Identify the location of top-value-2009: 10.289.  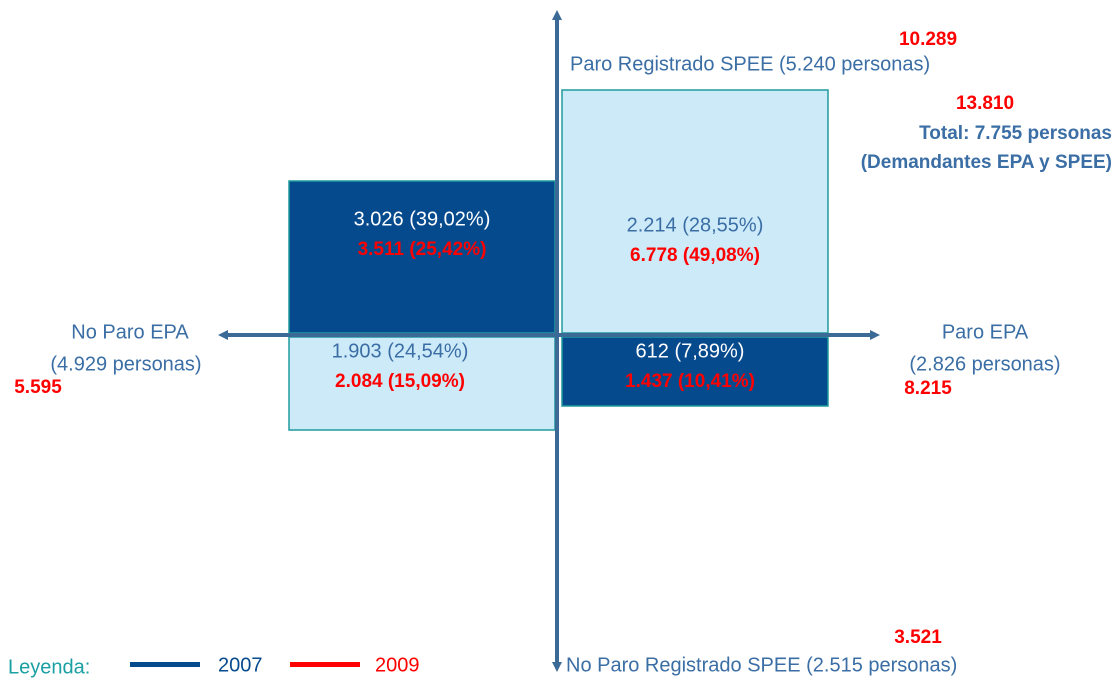
(928, 39).